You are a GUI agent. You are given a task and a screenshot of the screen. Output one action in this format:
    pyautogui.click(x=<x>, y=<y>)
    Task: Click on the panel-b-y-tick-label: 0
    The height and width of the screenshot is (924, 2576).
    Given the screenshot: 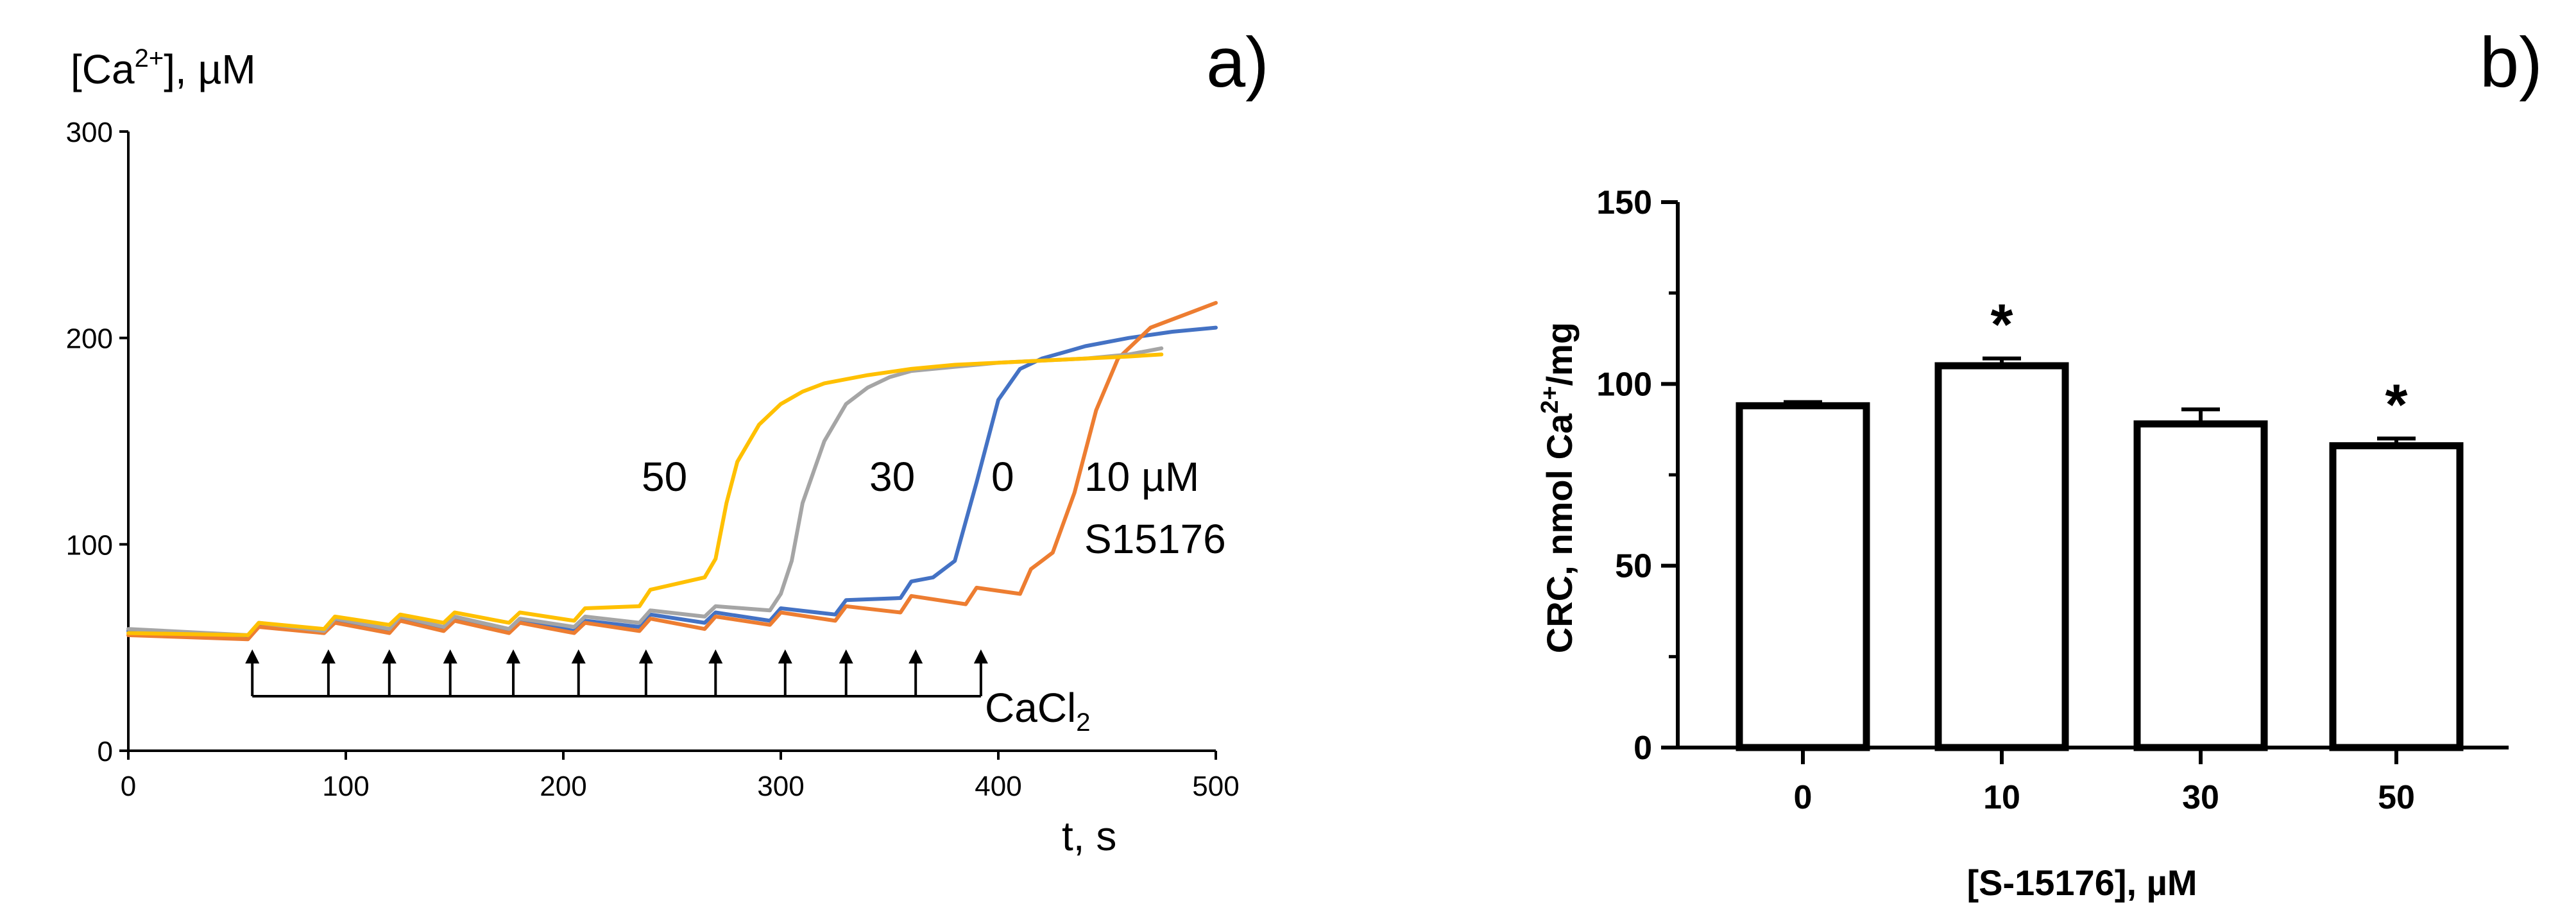 What is the action you would take?
    pyautogui.click(x=1642, y=749)
    